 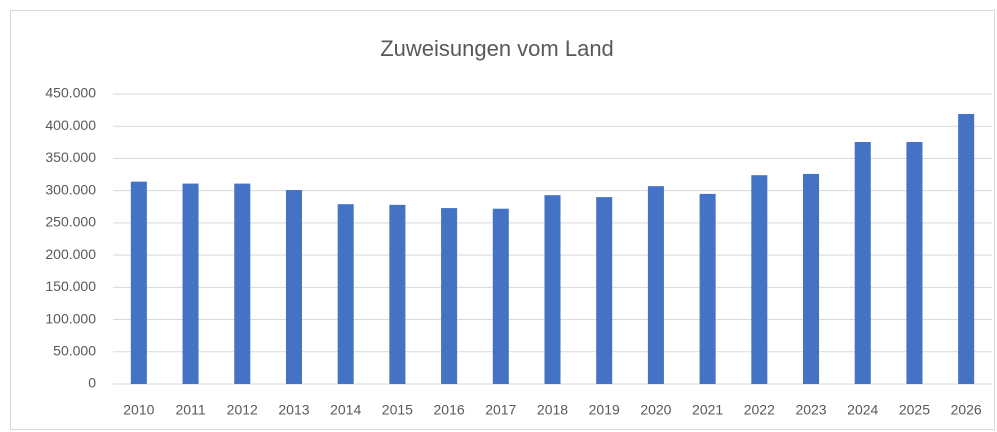 I want to click on y-tick-label: 450.000, so click(x=70, y=93).